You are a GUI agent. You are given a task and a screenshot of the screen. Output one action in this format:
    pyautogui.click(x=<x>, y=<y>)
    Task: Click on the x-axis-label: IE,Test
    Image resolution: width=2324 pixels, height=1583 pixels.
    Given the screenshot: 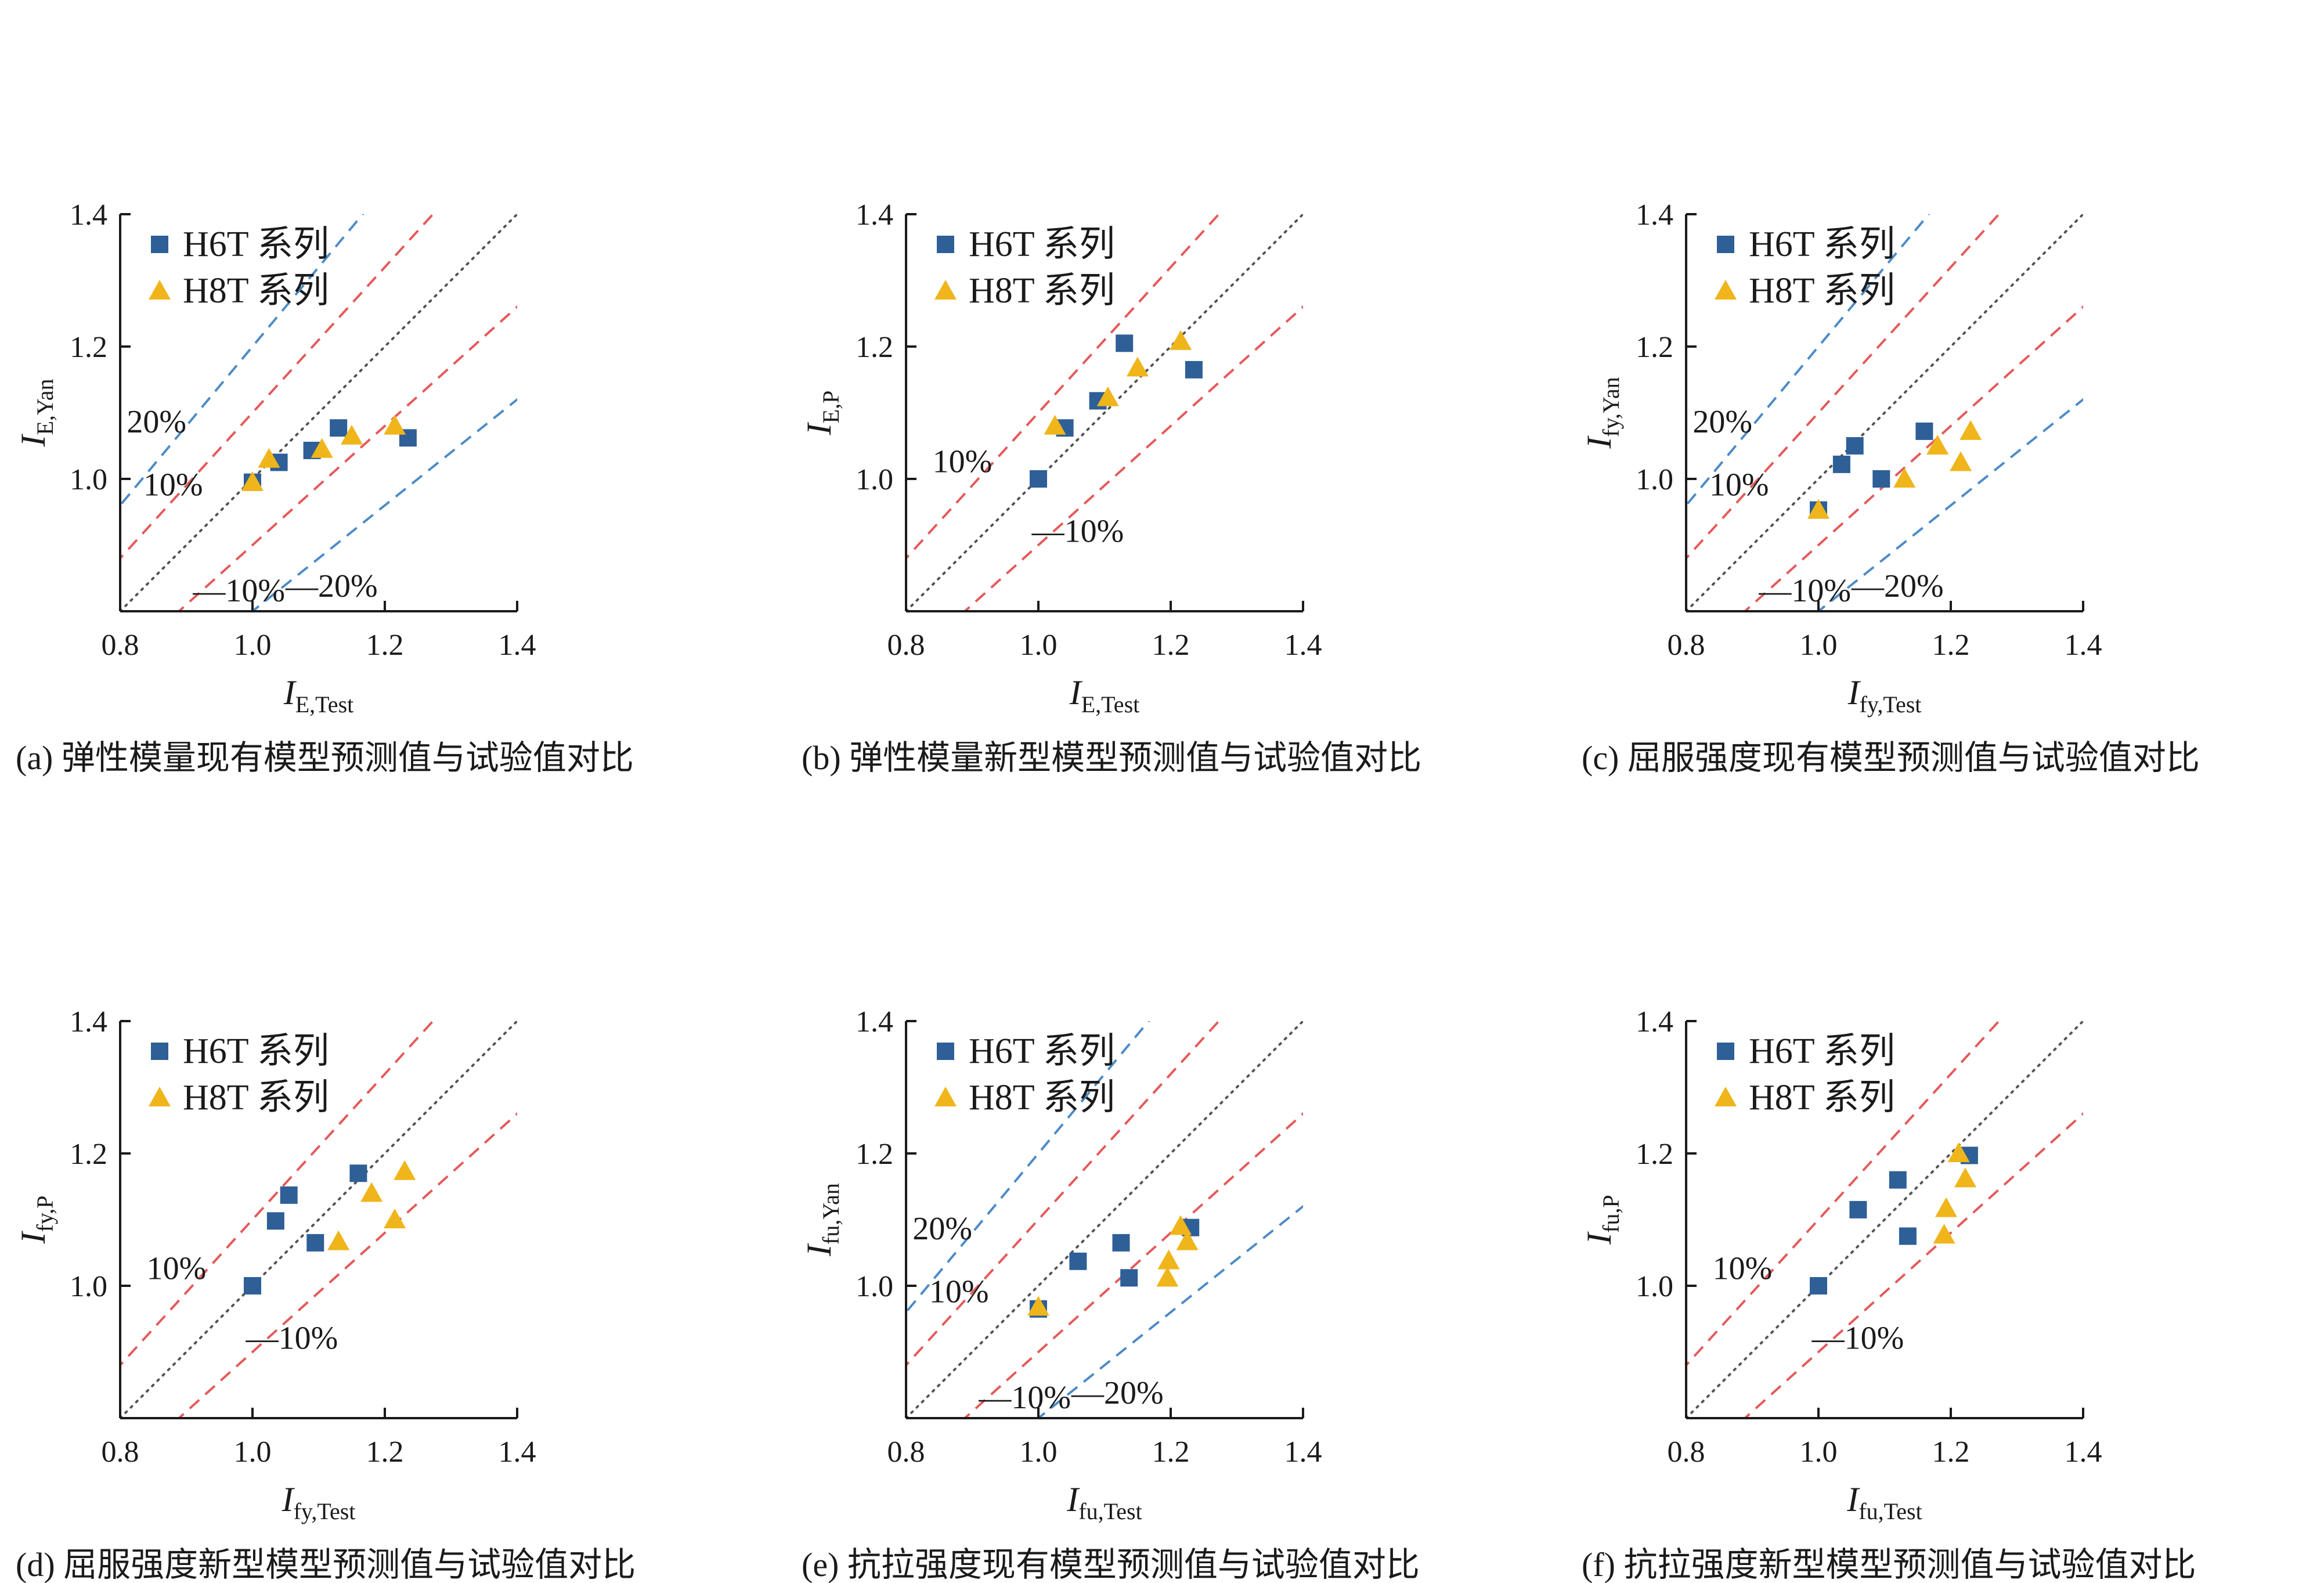 What is the action you would take?
    pyautogui.click(x=1104, y=695)
    